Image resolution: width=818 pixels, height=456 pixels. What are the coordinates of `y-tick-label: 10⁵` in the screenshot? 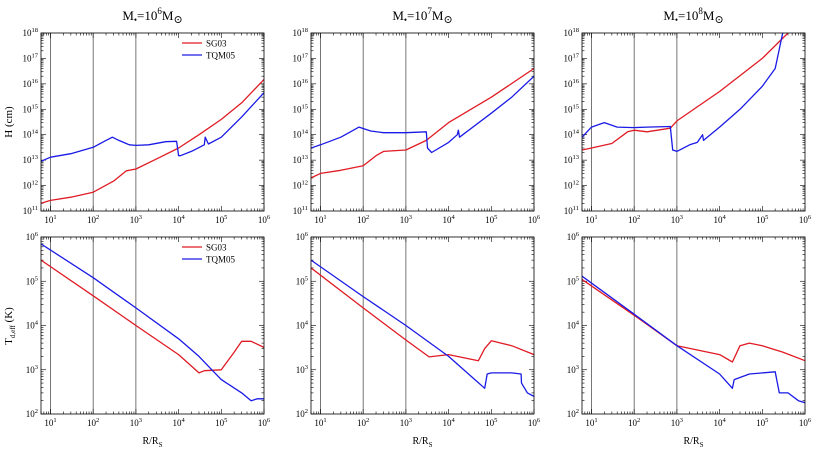 It's located at (573, 280).